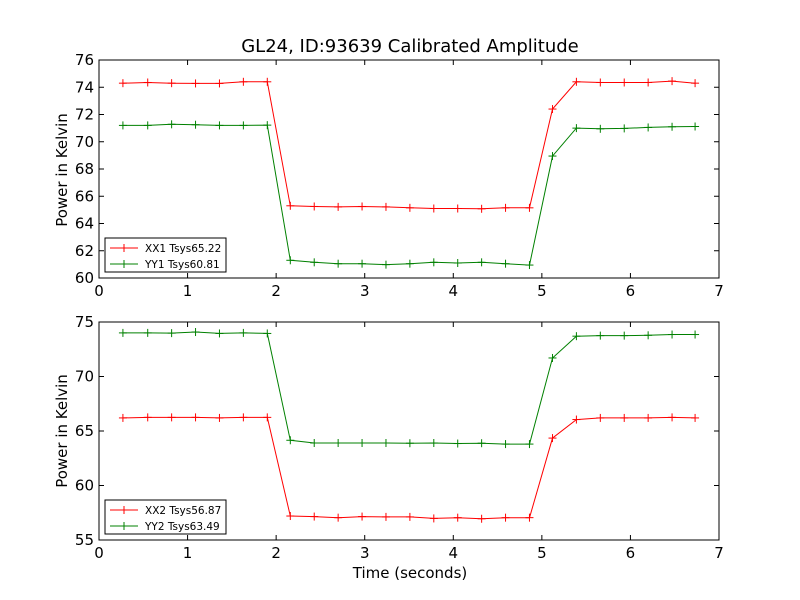 The image size is (800, 600). I want to click on legend-label: XX2 Tsys56.87, so click(183, 511).